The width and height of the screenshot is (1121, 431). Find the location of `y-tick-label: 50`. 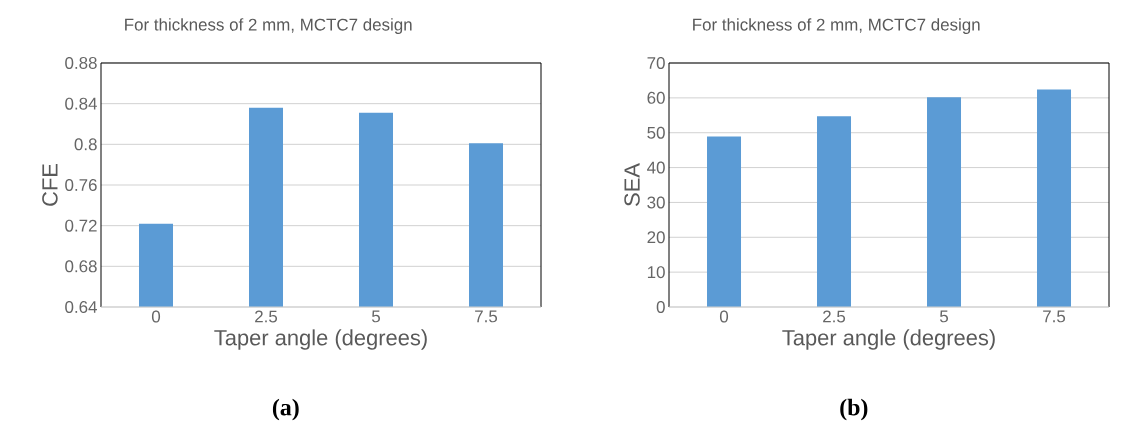

y-tick-label: 50 is located at coordinates (656, 132).